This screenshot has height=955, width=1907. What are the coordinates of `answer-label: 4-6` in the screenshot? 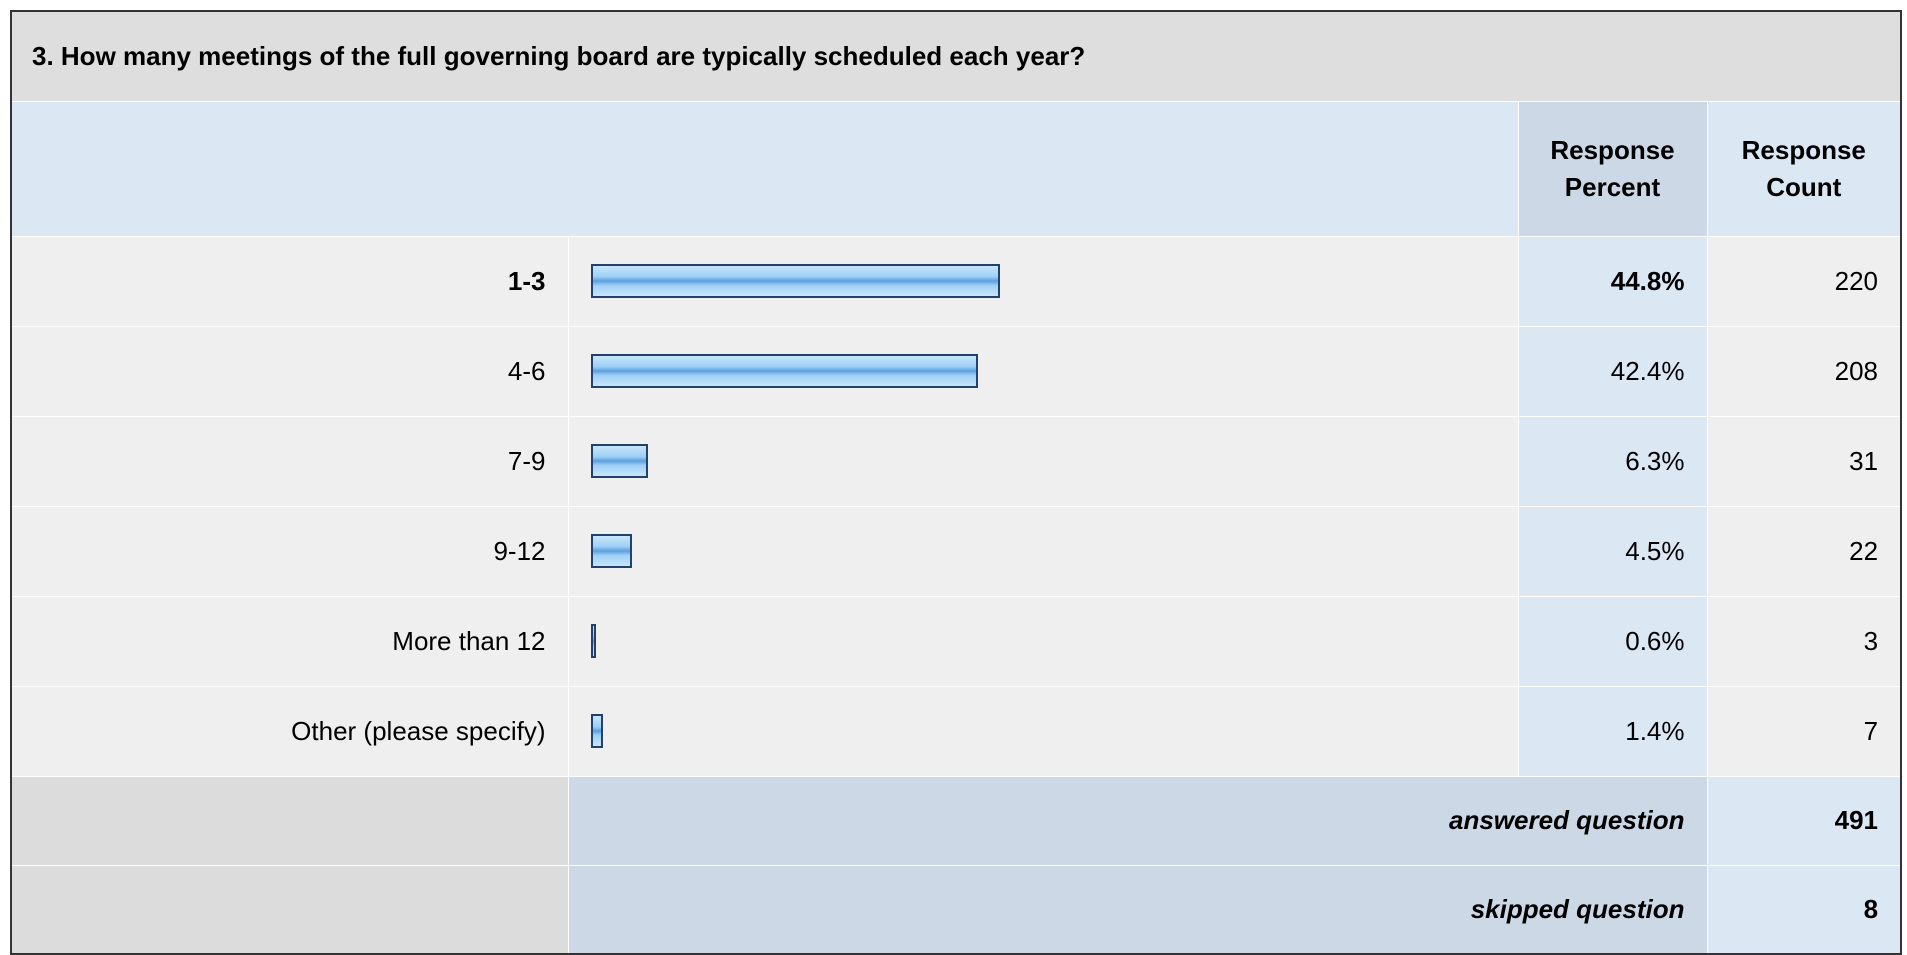 It's located at (289, 371).